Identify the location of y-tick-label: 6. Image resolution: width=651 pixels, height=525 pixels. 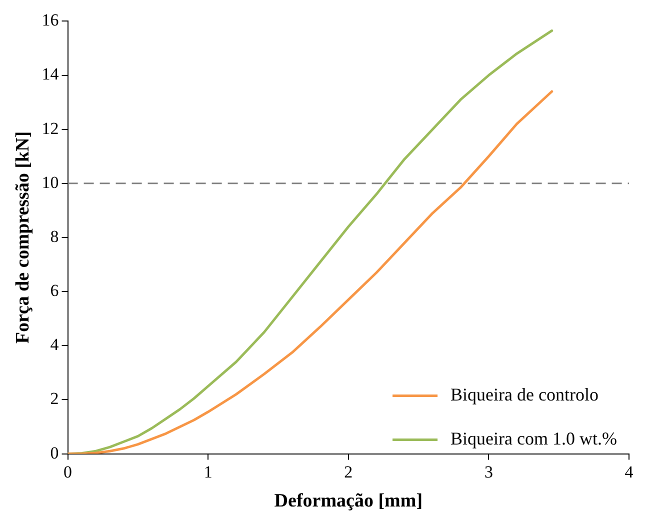
(54, 290).